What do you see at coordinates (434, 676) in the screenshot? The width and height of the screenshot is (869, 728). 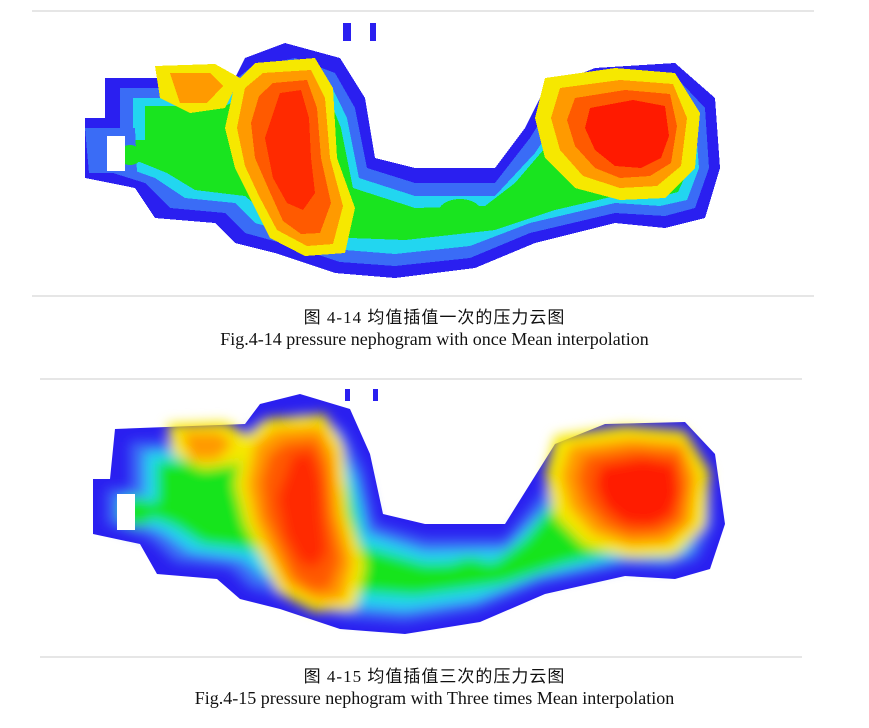 I see `caption-cn-4-15: 图 4-15 均值插值三次的压力云图` at bounding box center [434, 676].